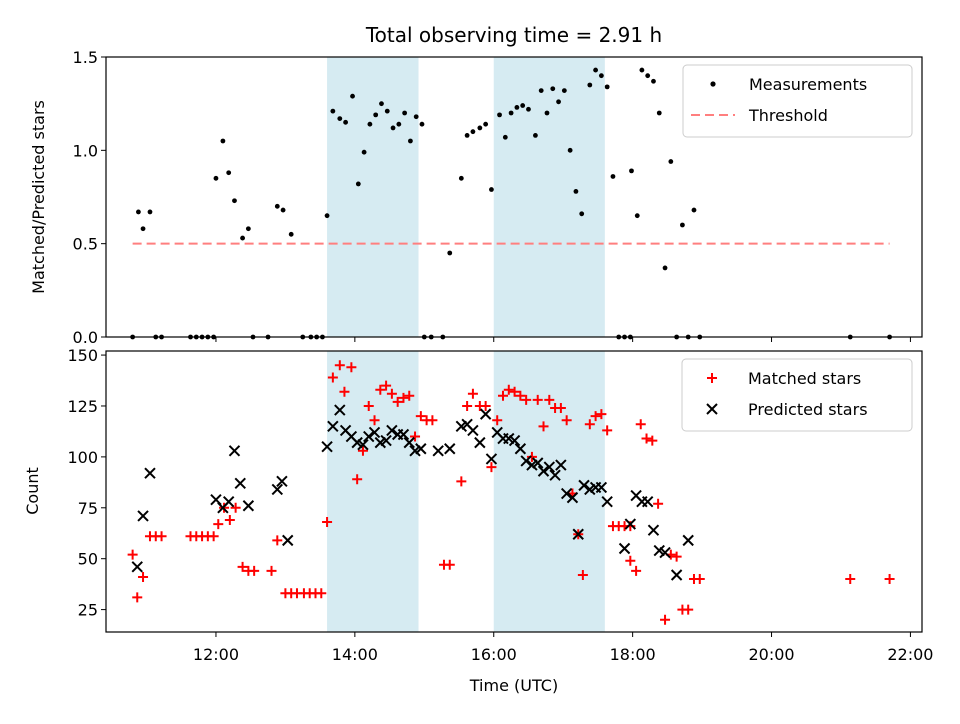 The width and height of the screenshot is (960, 724). Describe the element at coordinates (494, 654) in the screenshot. I see `x-tick-label: 16:00` at that location.